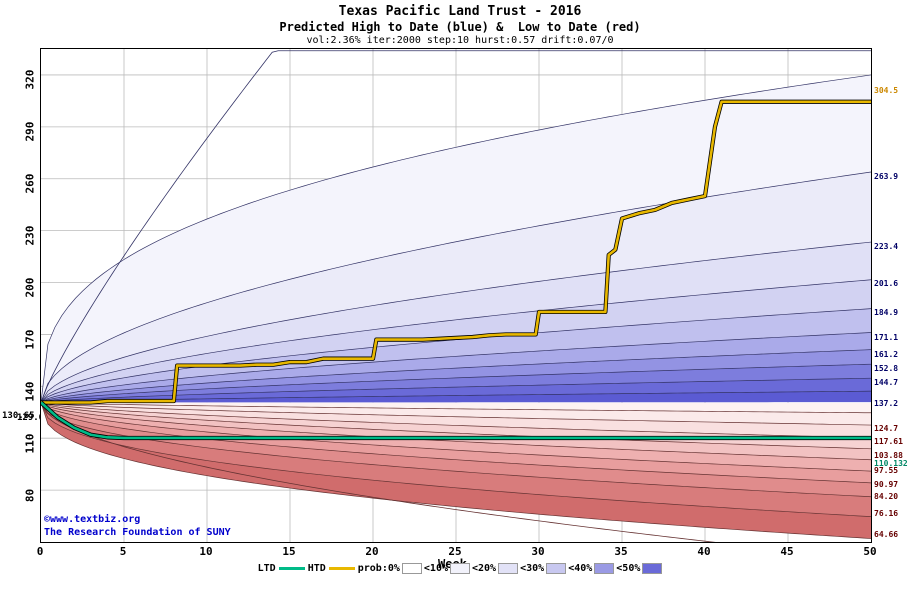 This screenshot has width=920, height=600. What do you see at coordinates (30, 131) in the screenshot?
I see `y-tick-290: 290` at bounding box center [30, 131].